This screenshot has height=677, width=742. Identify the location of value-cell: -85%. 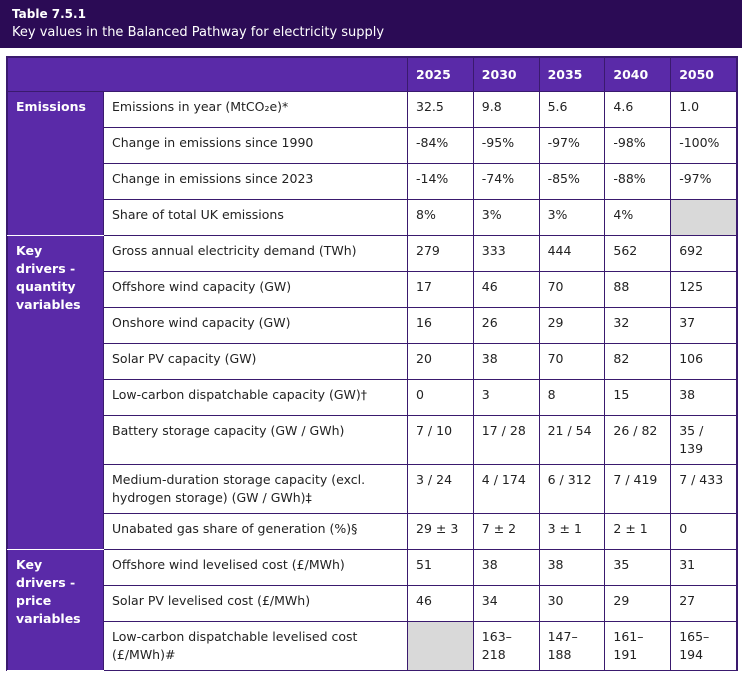
(572, 181).